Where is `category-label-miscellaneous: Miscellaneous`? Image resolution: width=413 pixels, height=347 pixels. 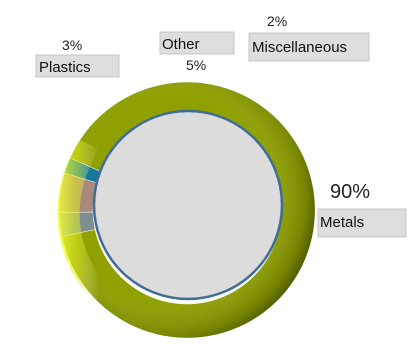
category-label-miscellaneous: Miscellaneous is located at coordinates (299, 47).